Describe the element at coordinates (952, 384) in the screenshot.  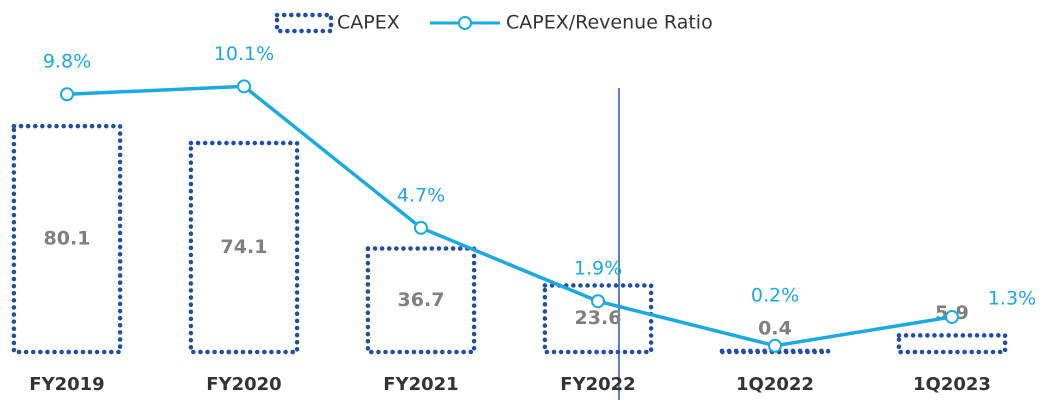
I see `x-tick-label: 1Q2023` at that location.